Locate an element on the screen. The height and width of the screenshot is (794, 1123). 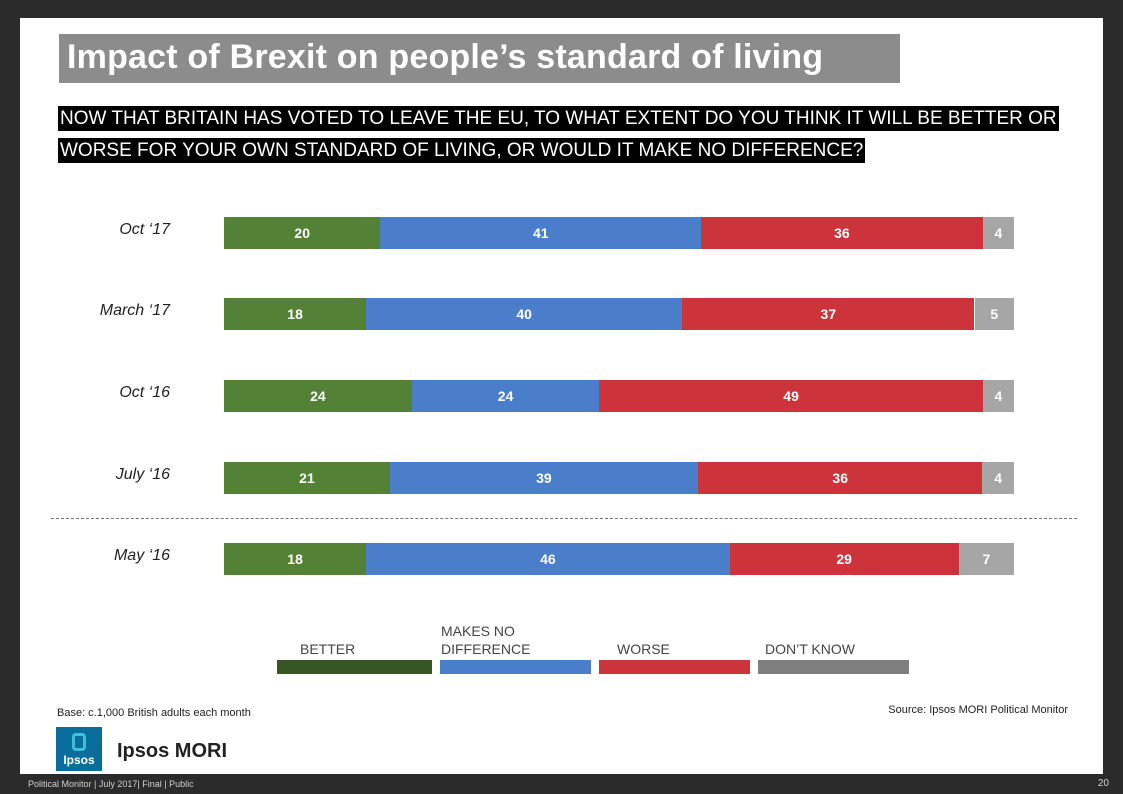
data-label: 5 is located at coordinates (994, 314).